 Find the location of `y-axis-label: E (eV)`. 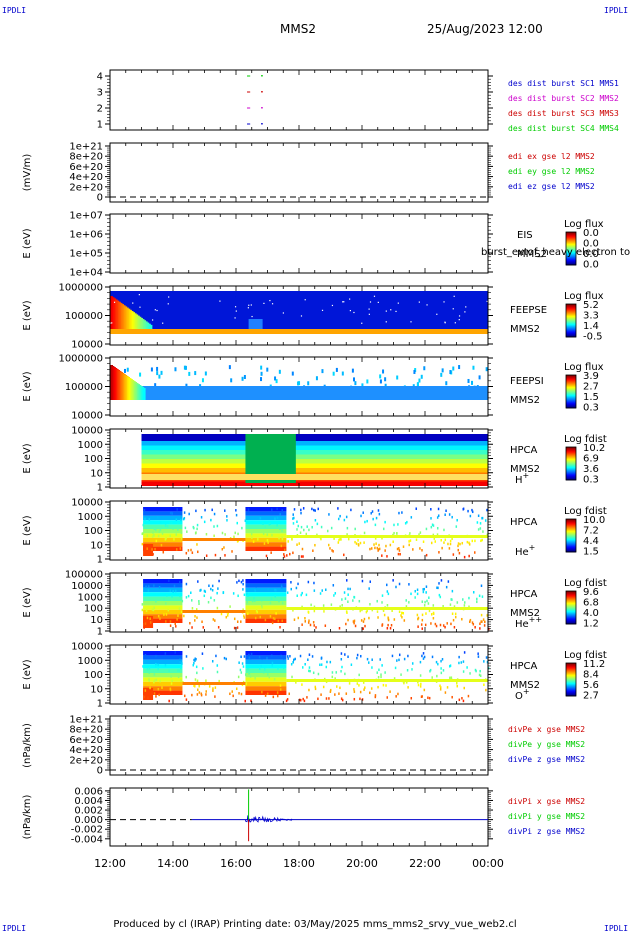

y-axis-label: E (eV) is located at coordinates (27, 674).